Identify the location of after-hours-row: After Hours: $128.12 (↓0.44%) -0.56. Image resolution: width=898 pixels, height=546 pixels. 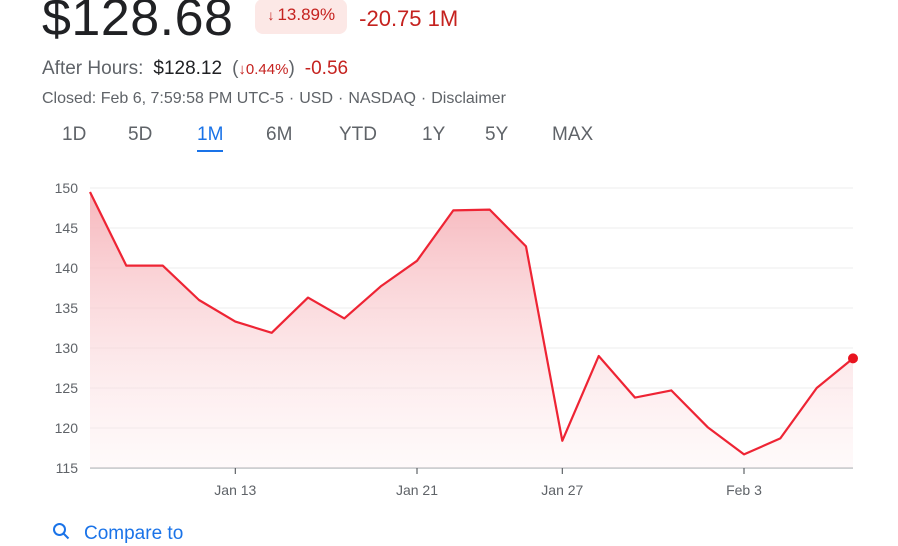
(195, 69).